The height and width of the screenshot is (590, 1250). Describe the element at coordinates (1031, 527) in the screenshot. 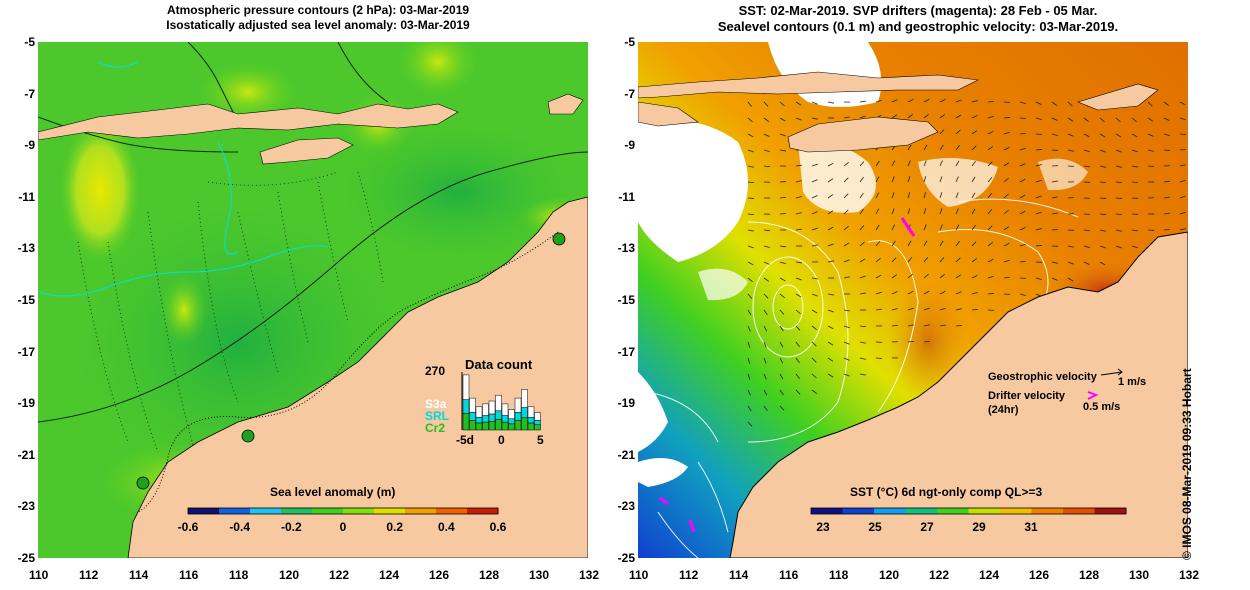

I see `sst-colorbar-tick-label: 31` at that location.